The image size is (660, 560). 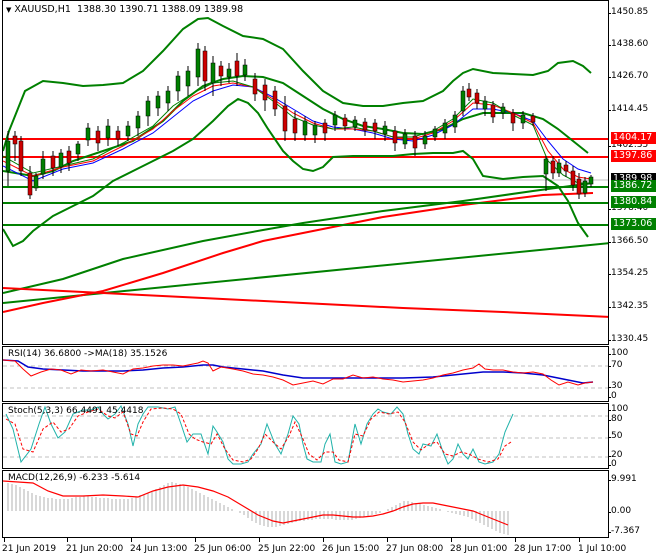 What do you see at coordinates (628, 208) in the screenshot?
I see `price-tick: 1378.40` at bounding box center [628, 208].